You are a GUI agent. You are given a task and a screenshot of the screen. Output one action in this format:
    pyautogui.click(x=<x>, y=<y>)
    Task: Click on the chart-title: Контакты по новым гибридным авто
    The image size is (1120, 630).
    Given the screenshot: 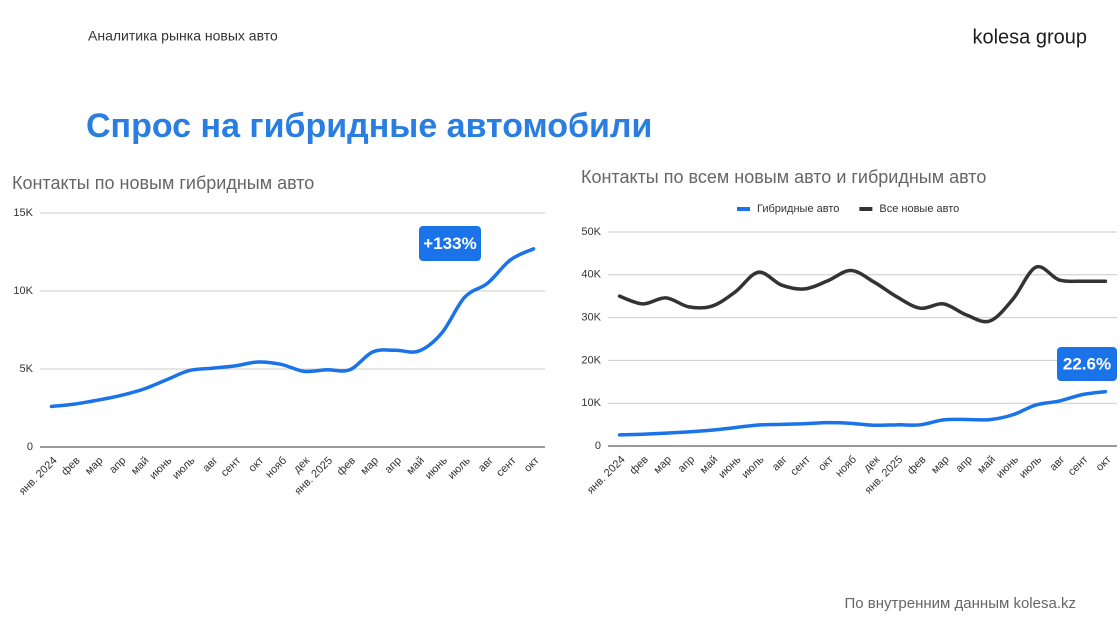 What is the action you would take?
    pyautogui.click(x=163, y=183)
    